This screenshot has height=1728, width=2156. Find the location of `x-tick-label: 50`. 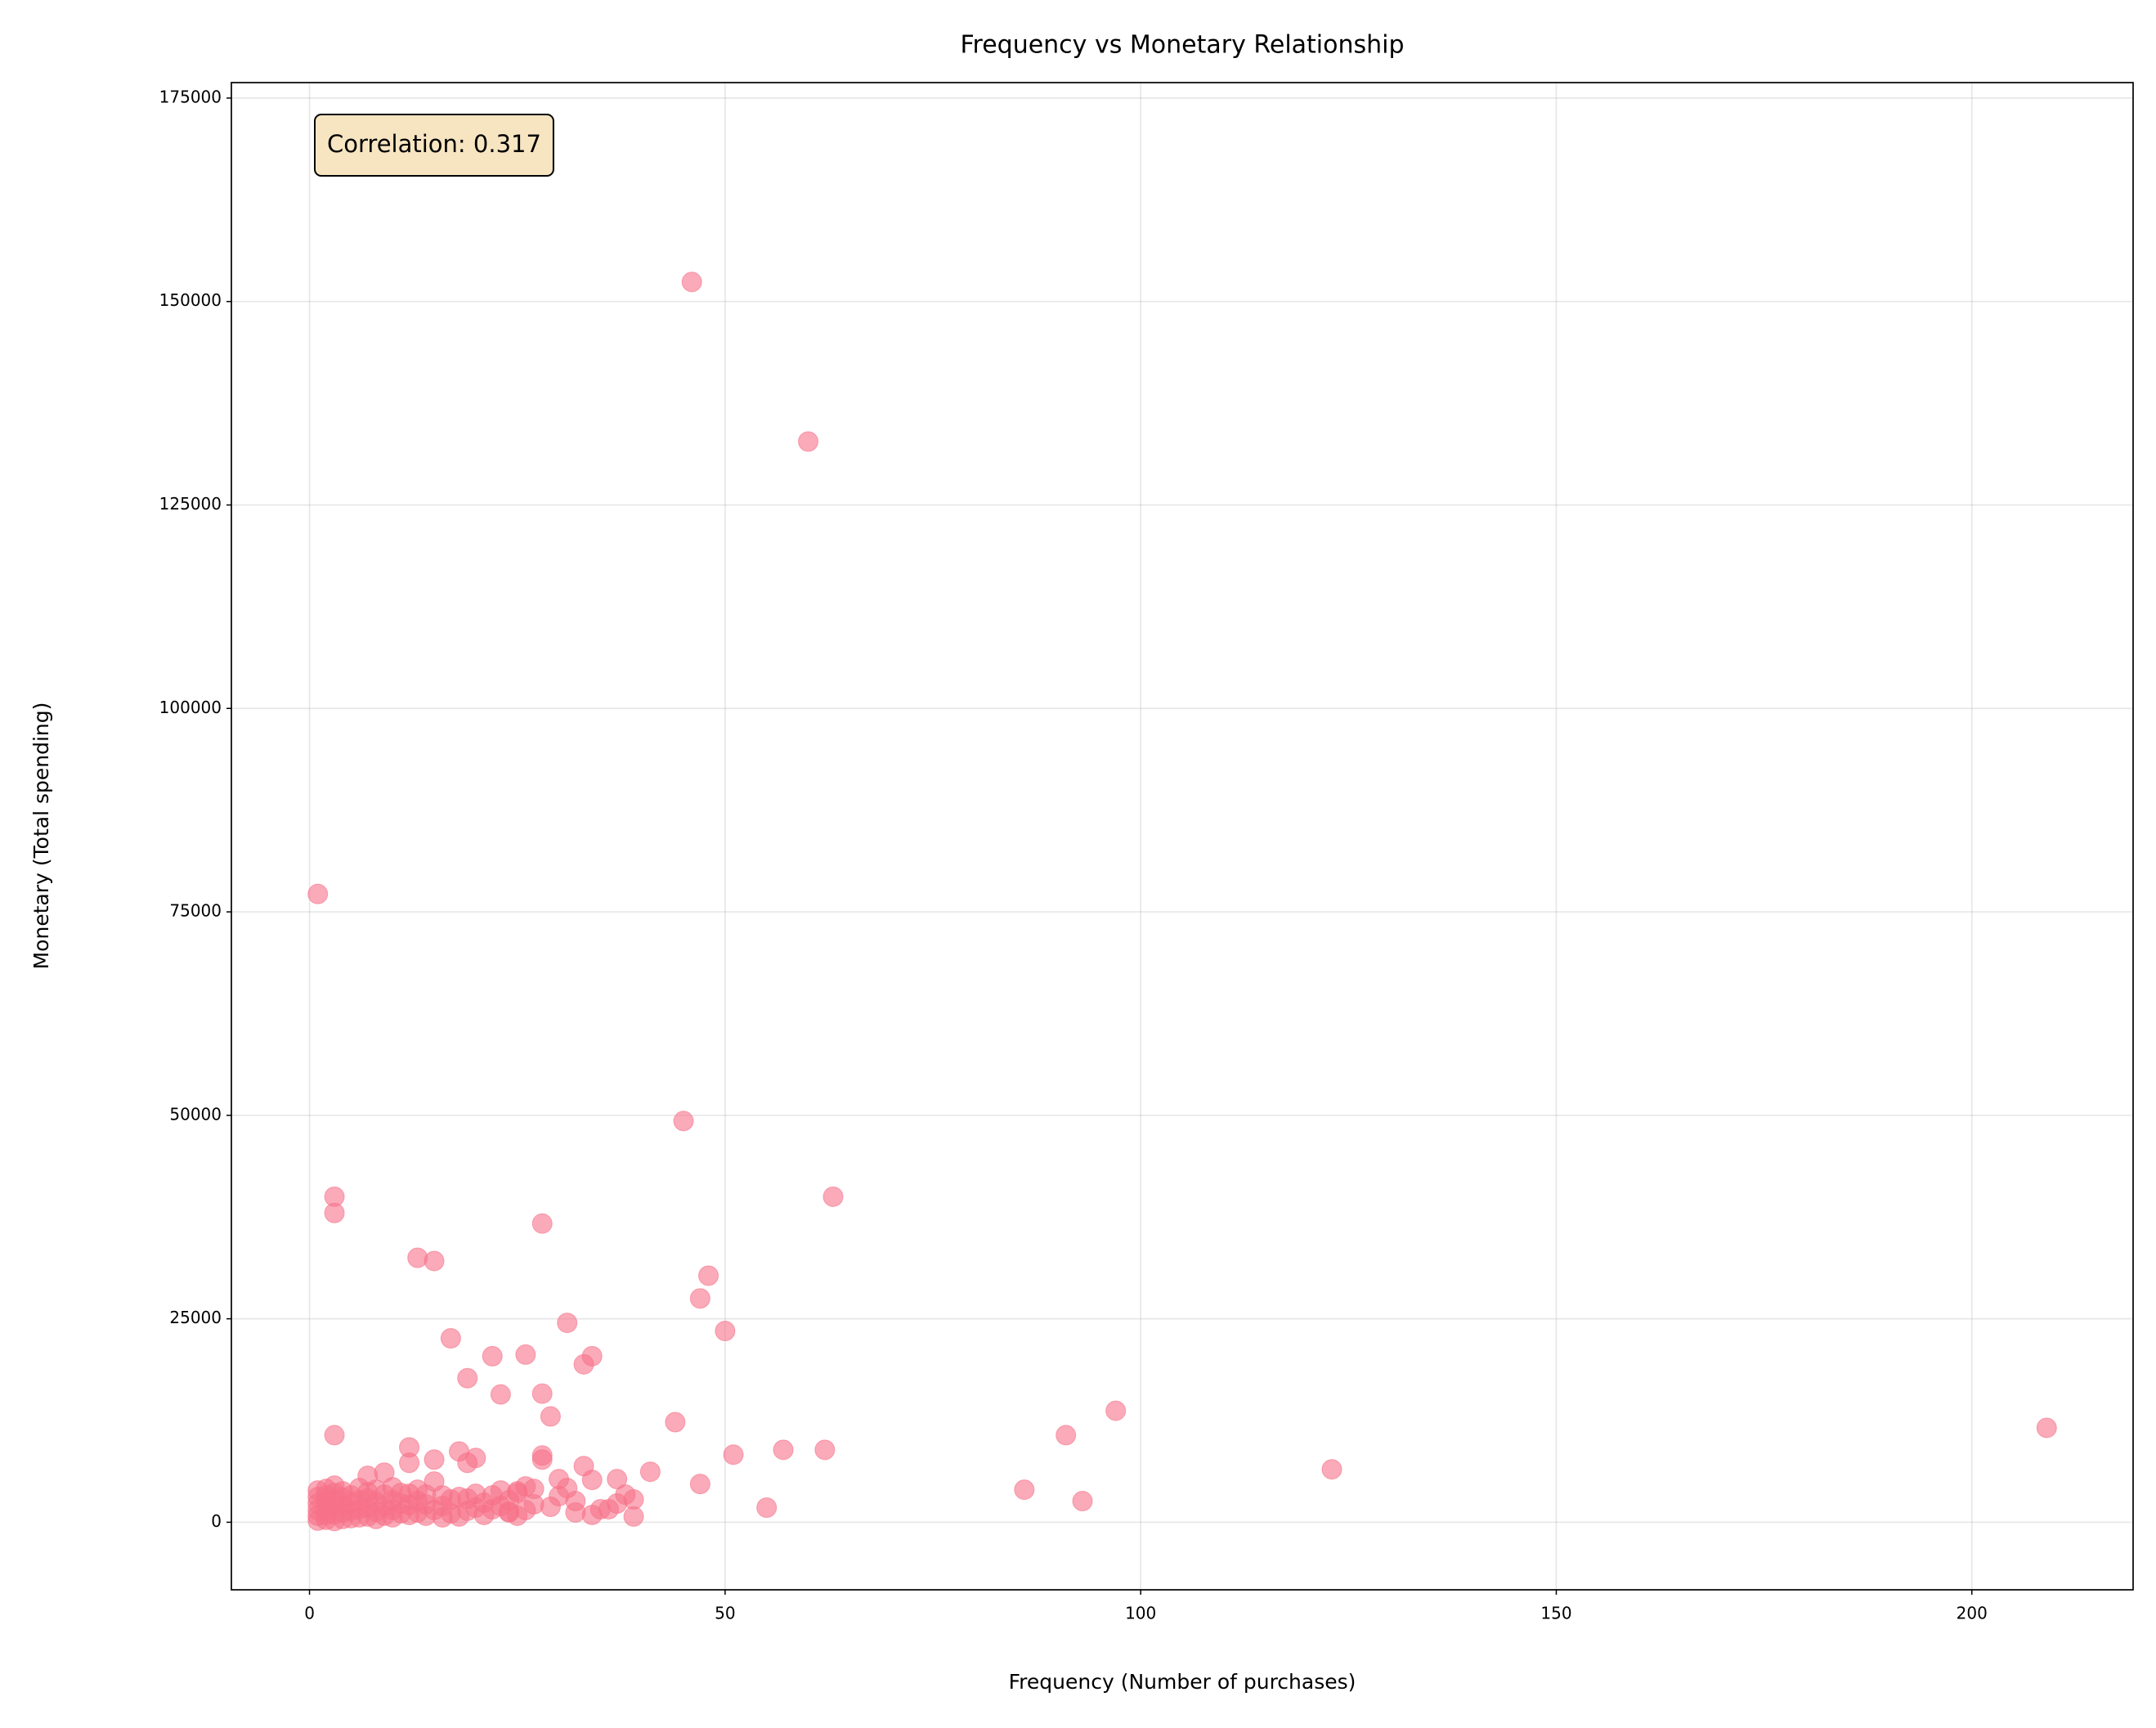

x-tick-label: 50 is located at coordinates (725, 1613).